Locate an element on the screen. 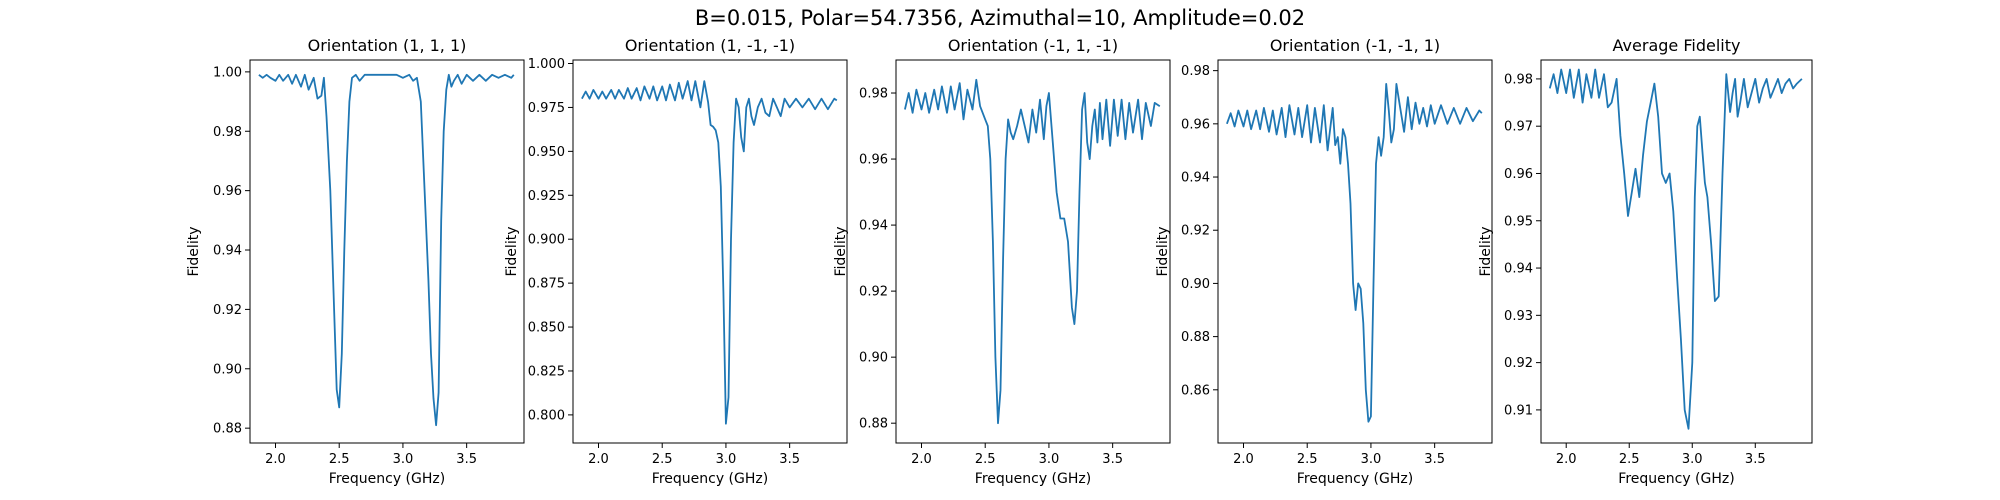  y-tick-label: 0.825 is located at coordinates (546, 371).